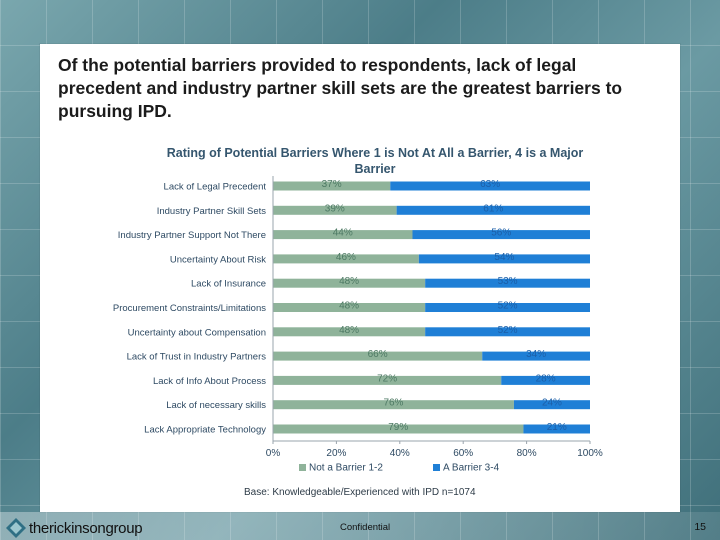 The width and height of the screenshot is (720, 540). Describe the element at coordinates (365, 527) in the screenshot. I see `confidential-label: Confidential` at that location.